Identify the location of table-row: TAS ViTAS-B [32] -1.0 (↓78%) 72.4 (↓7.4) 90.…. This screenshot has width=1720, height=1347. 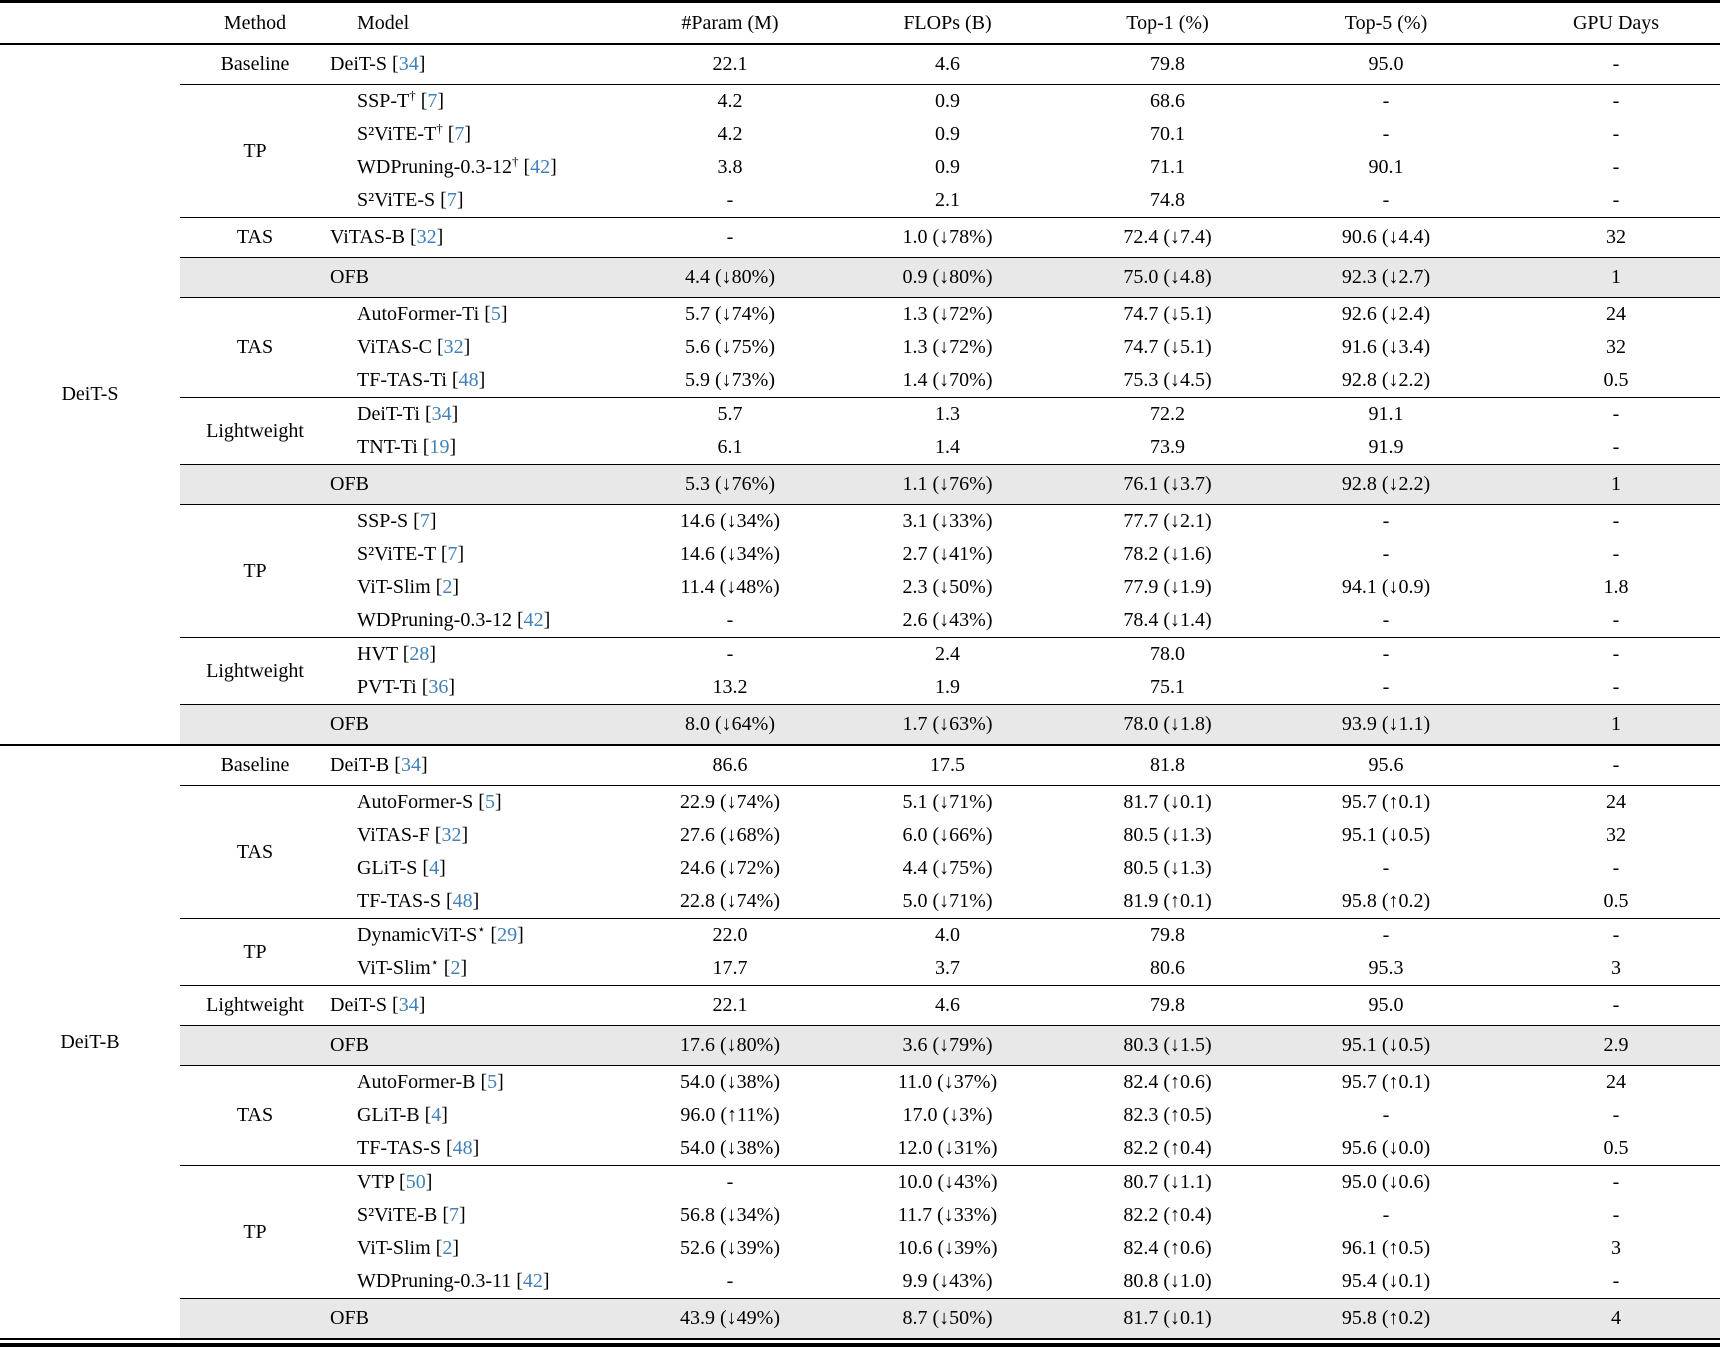
(860, 237).